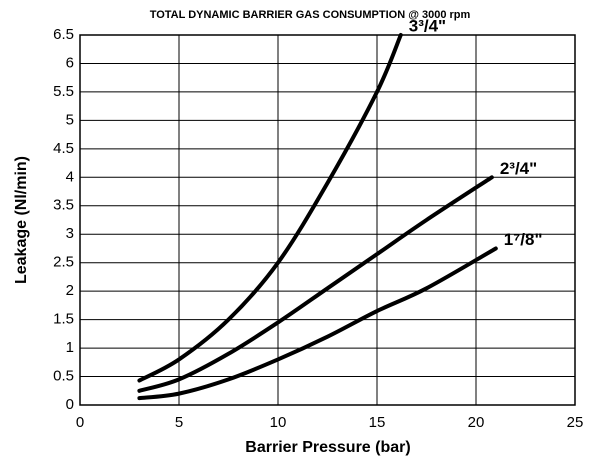  Describe the element at coordinates (63, 91) in the screenshot. I see `y-tick-label: 5.5` at that location.